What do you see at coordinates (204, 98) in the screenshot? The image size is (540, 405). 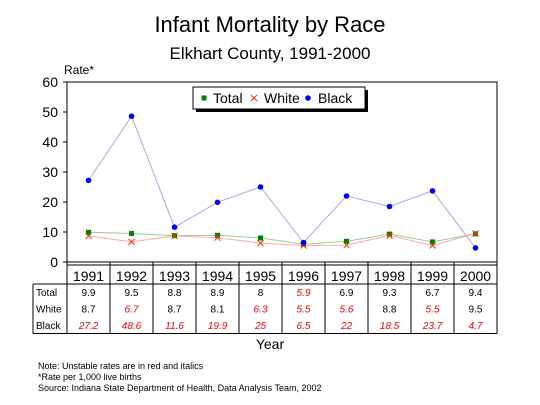 I see `legend-marker-total` at bounding box center [204, 98].